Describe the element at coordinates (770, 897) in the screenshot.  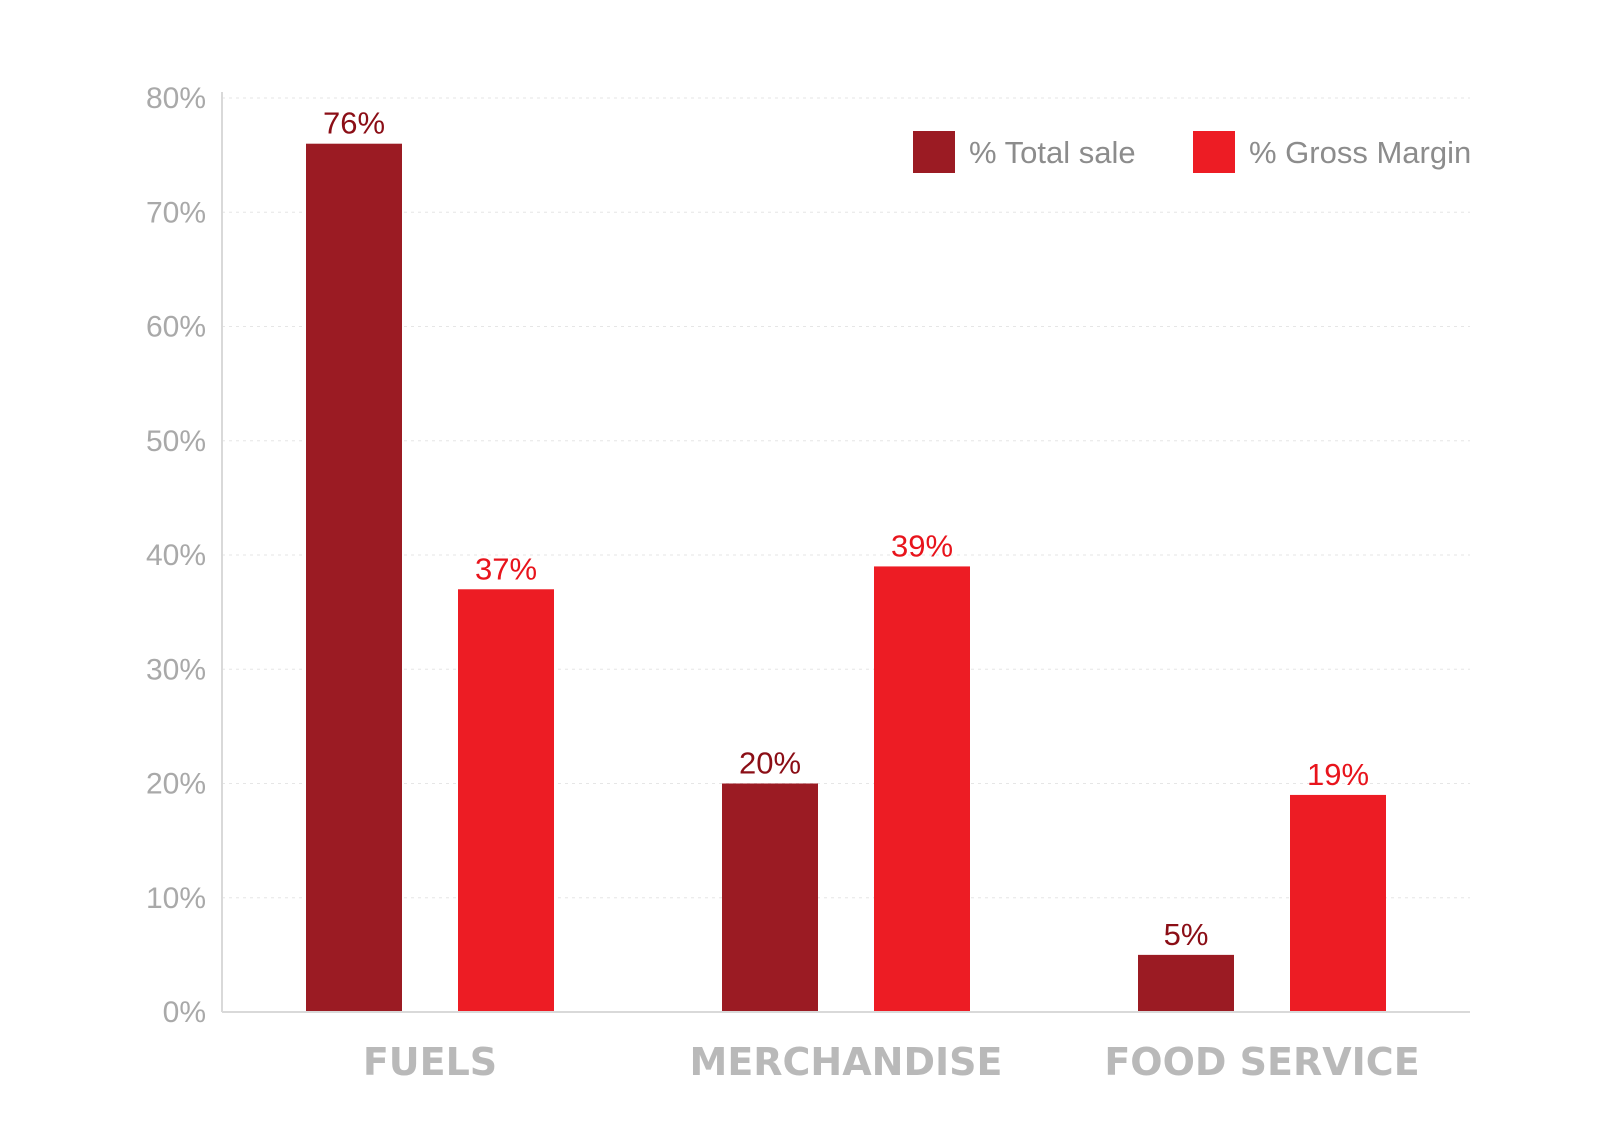
I see `bar-total-sale-merchandise` at that location.